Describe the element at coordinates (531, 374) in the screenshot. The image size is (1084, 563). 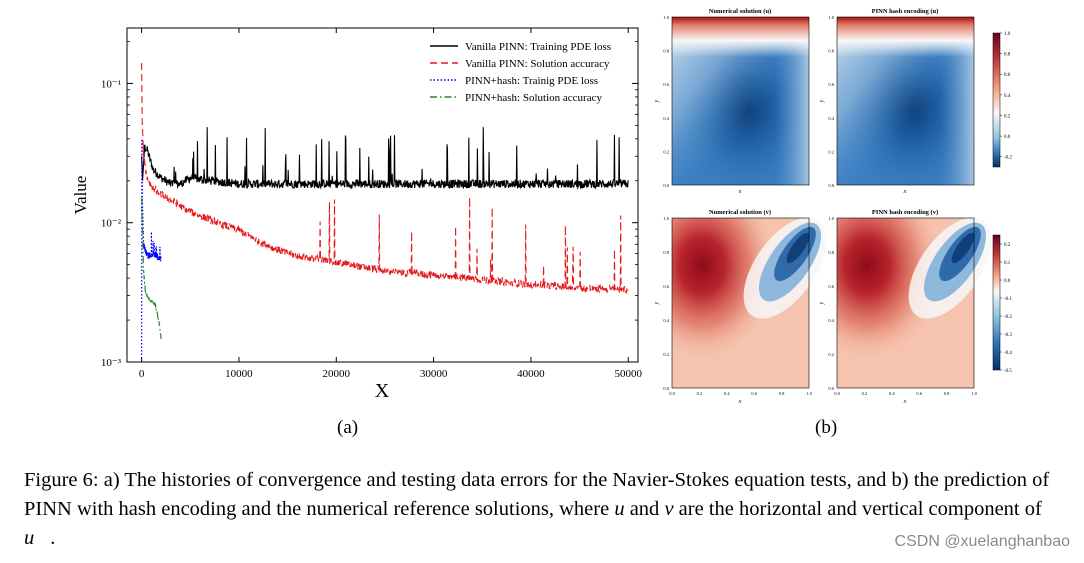
I see `x-tick-label: 40000` at that location.